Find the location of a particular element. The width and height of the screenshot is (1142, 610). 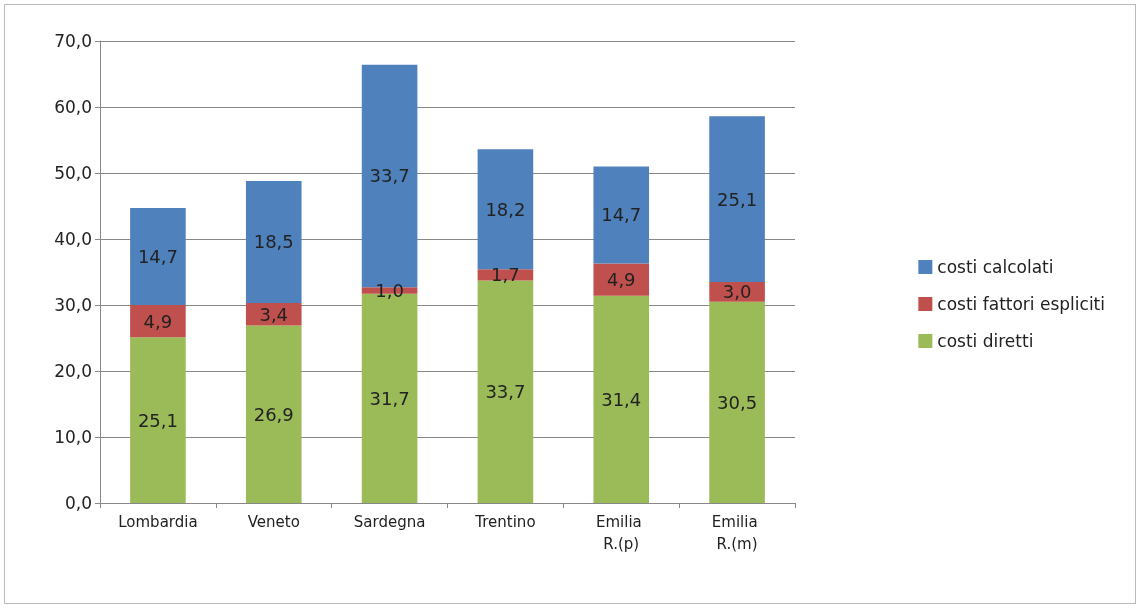

x-tick-label: Emilia R.(p) is located at coordinates (621, 533).